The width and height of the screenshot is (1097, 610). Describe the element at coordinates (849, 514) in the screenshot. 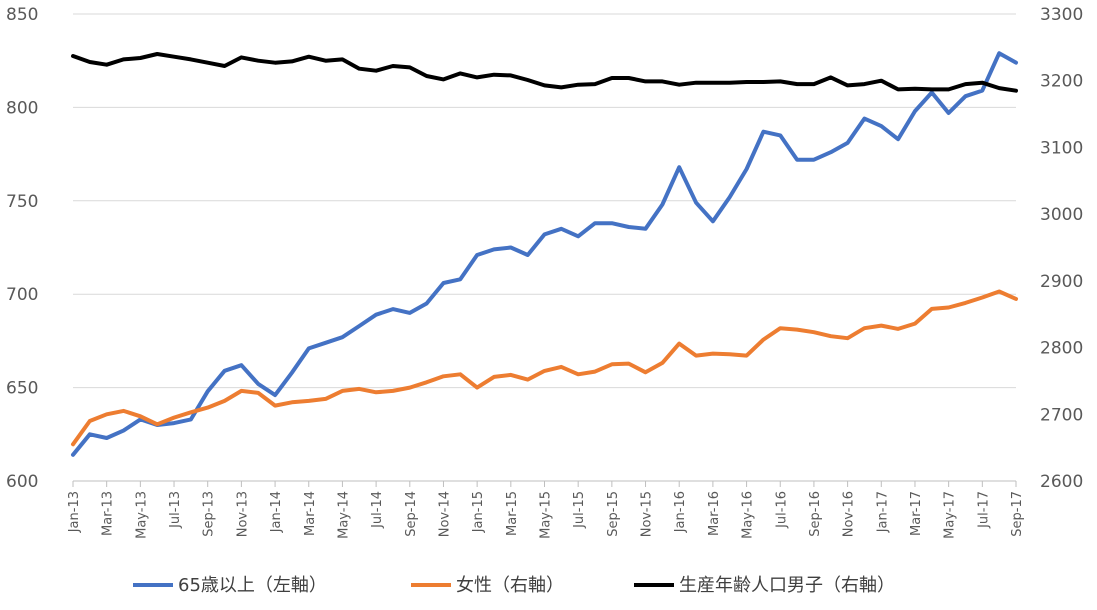

I see `x-tick-label: Nov-16` at that location.